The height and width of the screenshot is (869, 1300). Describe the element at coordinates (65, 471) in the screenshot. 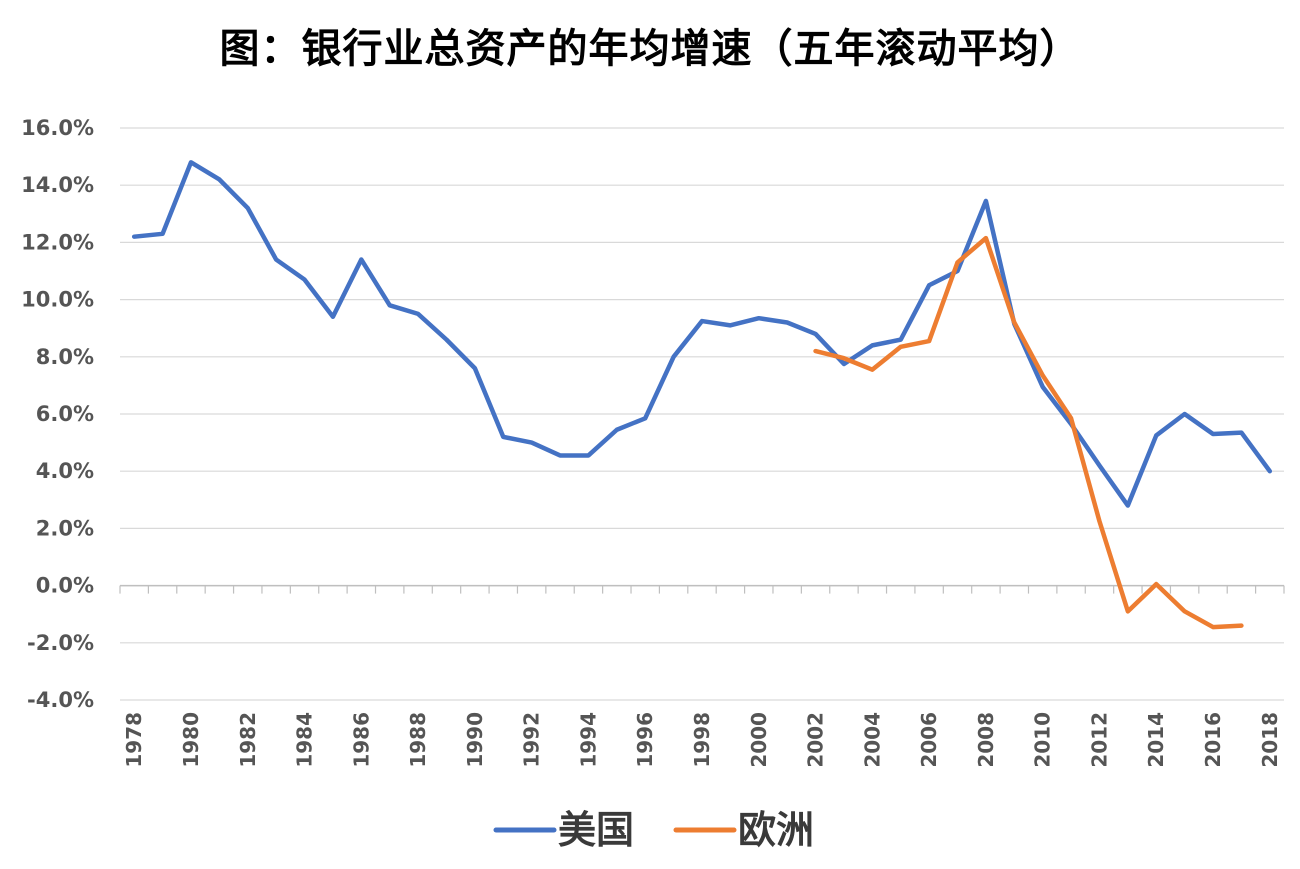

I see `y-tick-label: 4.0%` at that location.